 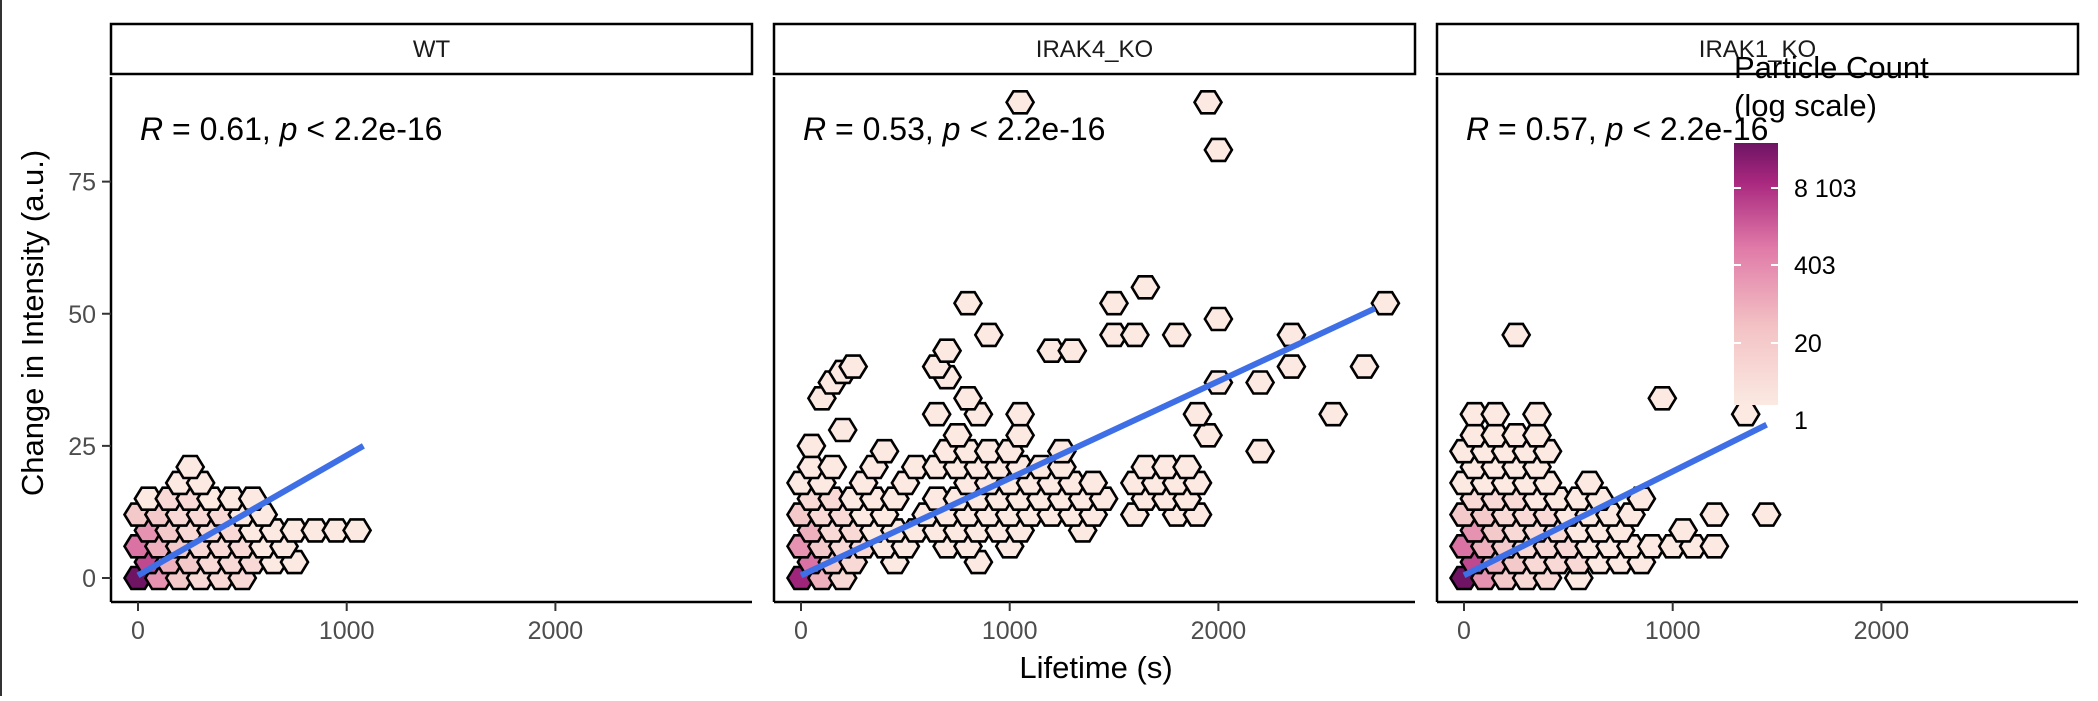 I want to click on legend-tick-label: 403, so click(x=1815, y=266).